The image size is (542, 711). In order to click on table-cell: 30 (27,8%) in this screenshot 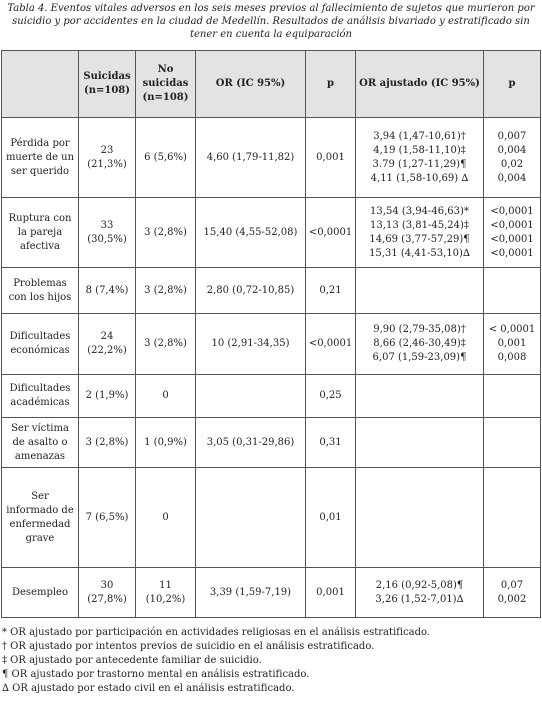, I will do `click(107, 592)`.